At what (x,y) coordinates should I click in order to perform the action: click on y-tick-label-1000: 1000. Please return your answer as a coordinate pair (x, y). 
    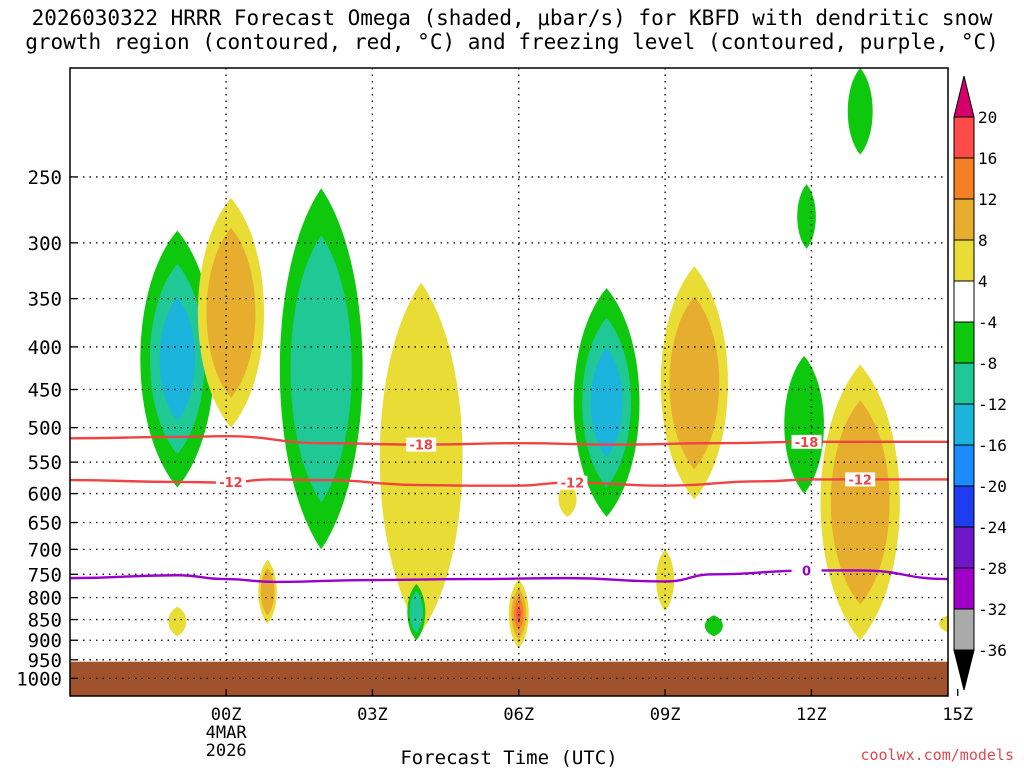
    Looking at the image, I should click on (39, 679).